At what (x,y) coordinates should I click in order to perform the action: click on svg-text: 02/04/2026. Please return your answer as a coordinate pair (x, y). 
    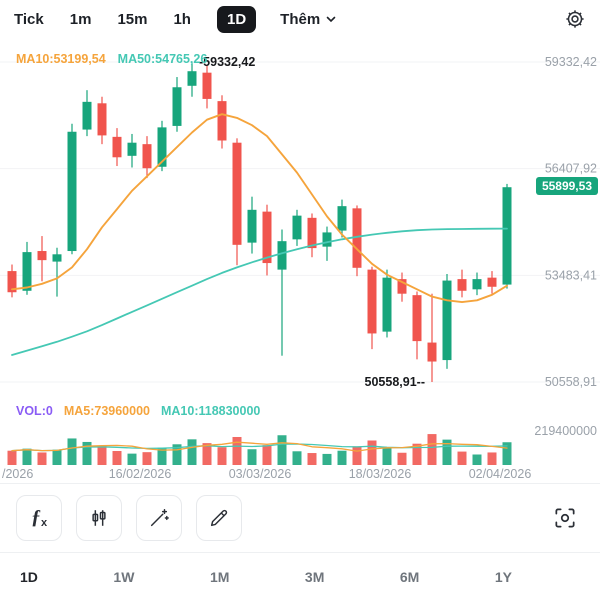
    Looking at the image, I should click on (500, 474).